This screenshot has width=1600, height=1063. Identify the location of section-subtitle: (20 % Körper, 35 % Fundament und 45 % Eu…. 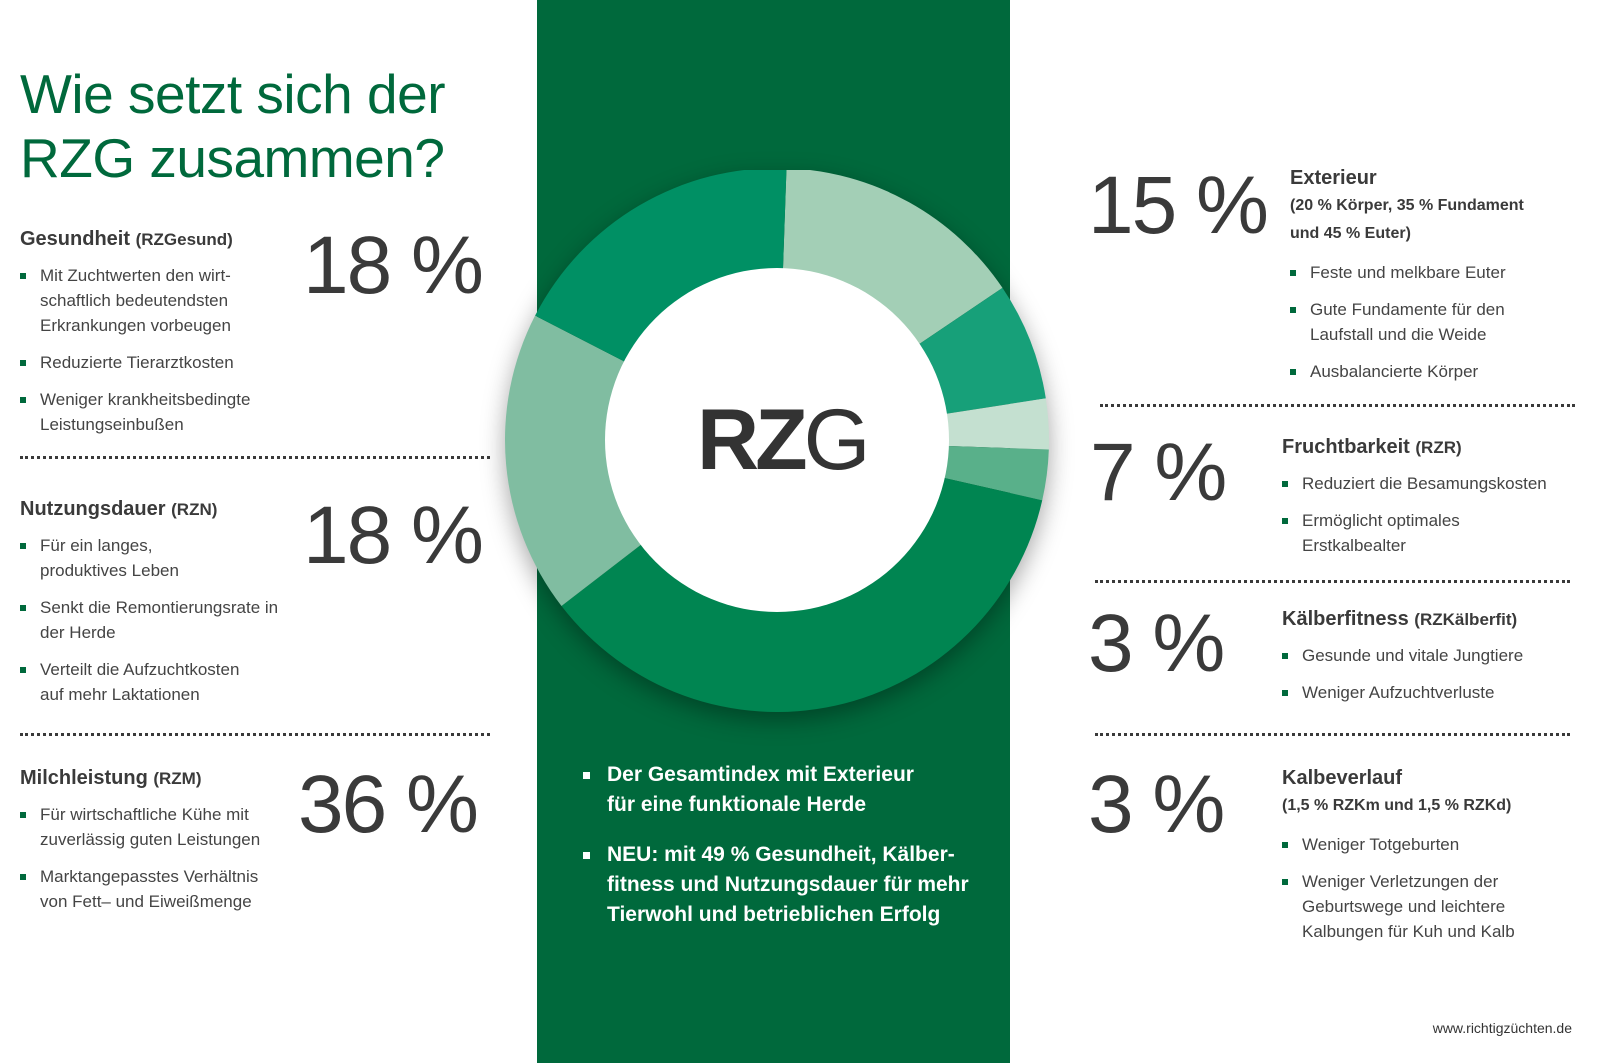
(1407, 219).